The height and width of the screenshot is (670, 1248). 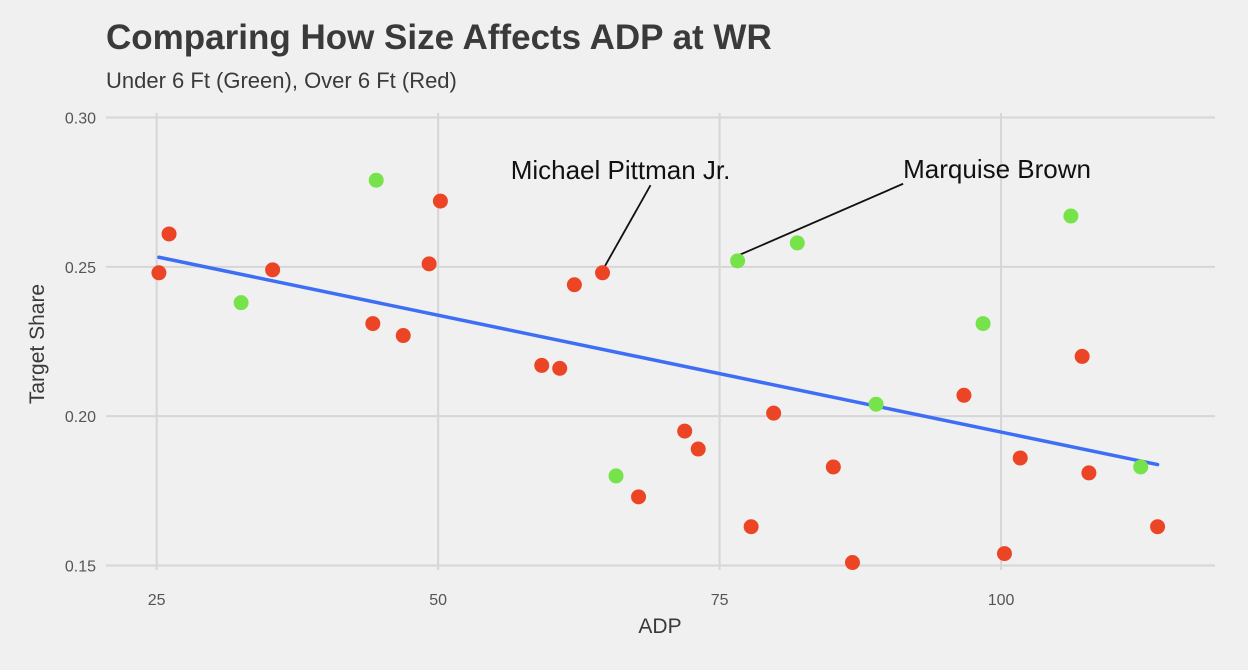 I want to click on x-tick-label: 50, so click(x=438, y=600).